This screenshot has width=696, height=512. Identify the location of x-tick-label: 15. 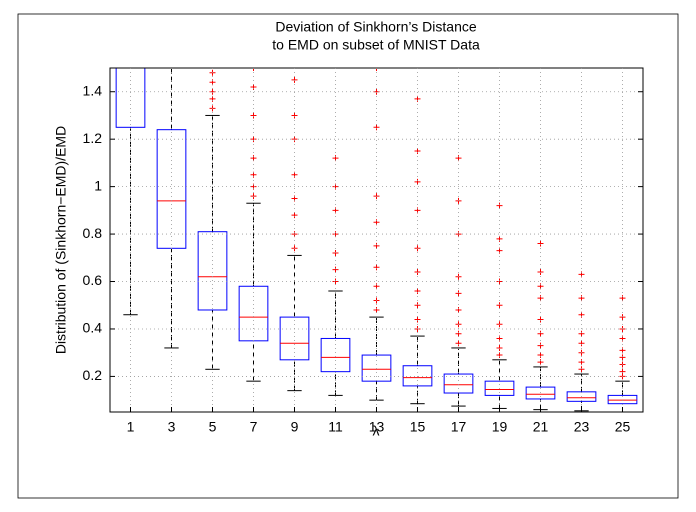
(418, 427).